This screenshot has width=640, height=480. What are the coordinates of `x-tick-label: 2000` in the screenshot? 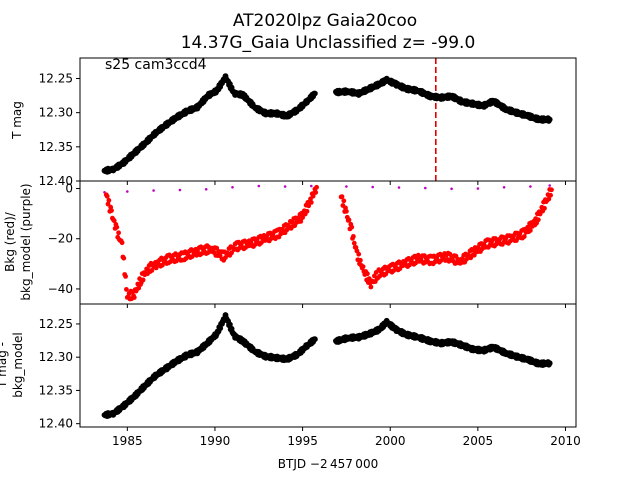 It's located at (390, 441).